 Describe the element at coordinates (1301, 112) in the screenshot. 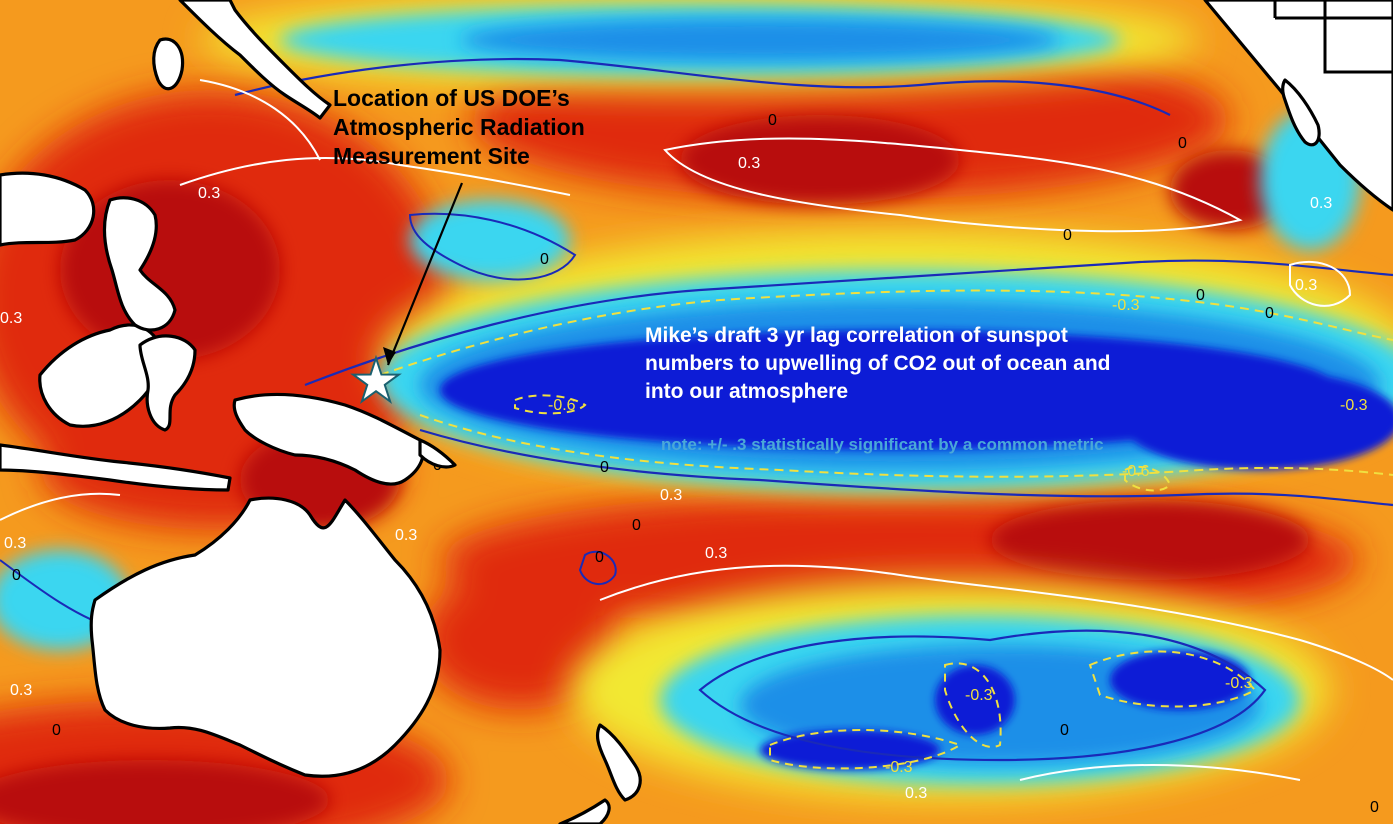

I see `vancouver-island` at that location.